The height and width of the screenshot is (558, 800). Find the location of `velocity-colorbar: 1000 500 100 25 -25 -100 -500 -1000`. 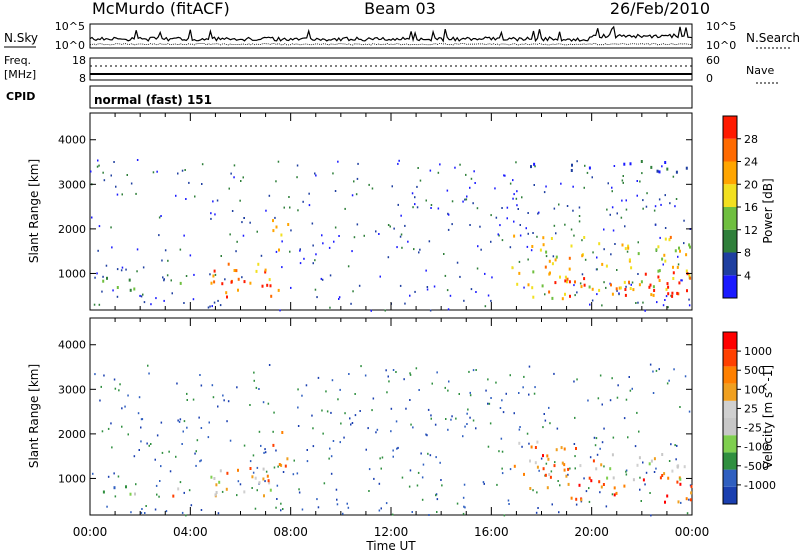

velocity-colorbar: 1000 500 100 25 -25 -100 -500 -1000 is located at coordinates (749, 418).